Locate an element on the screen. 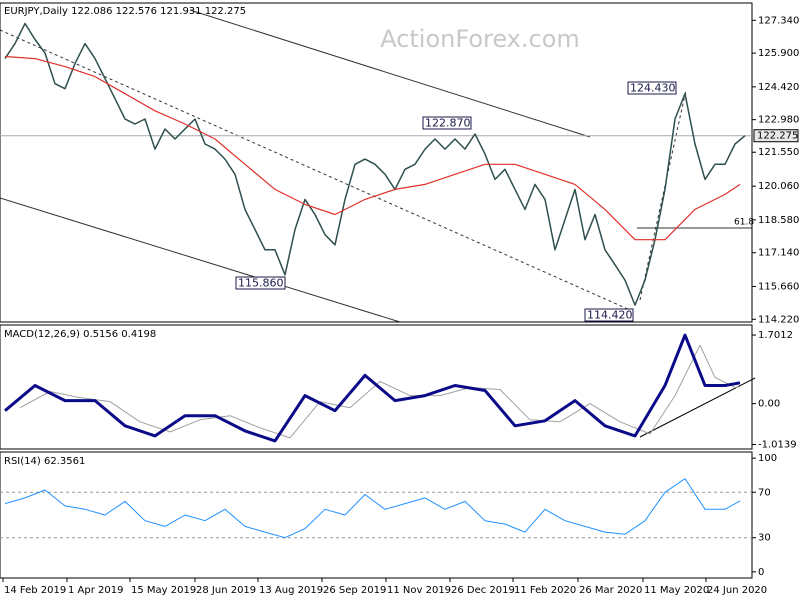 The width and height of the screenshot is (800, 600). annotation: 114.420 is located at coordinates (610, 315).